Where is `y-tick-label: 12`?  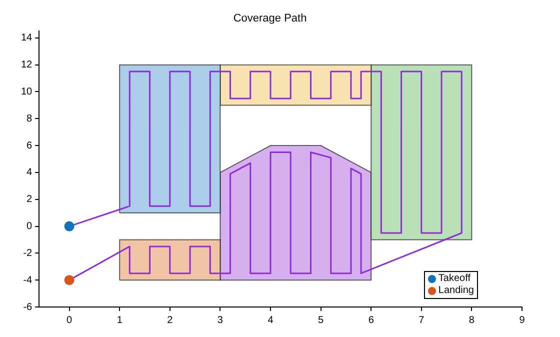 y-tick-label: 12 is located at coordinates (27, 65).